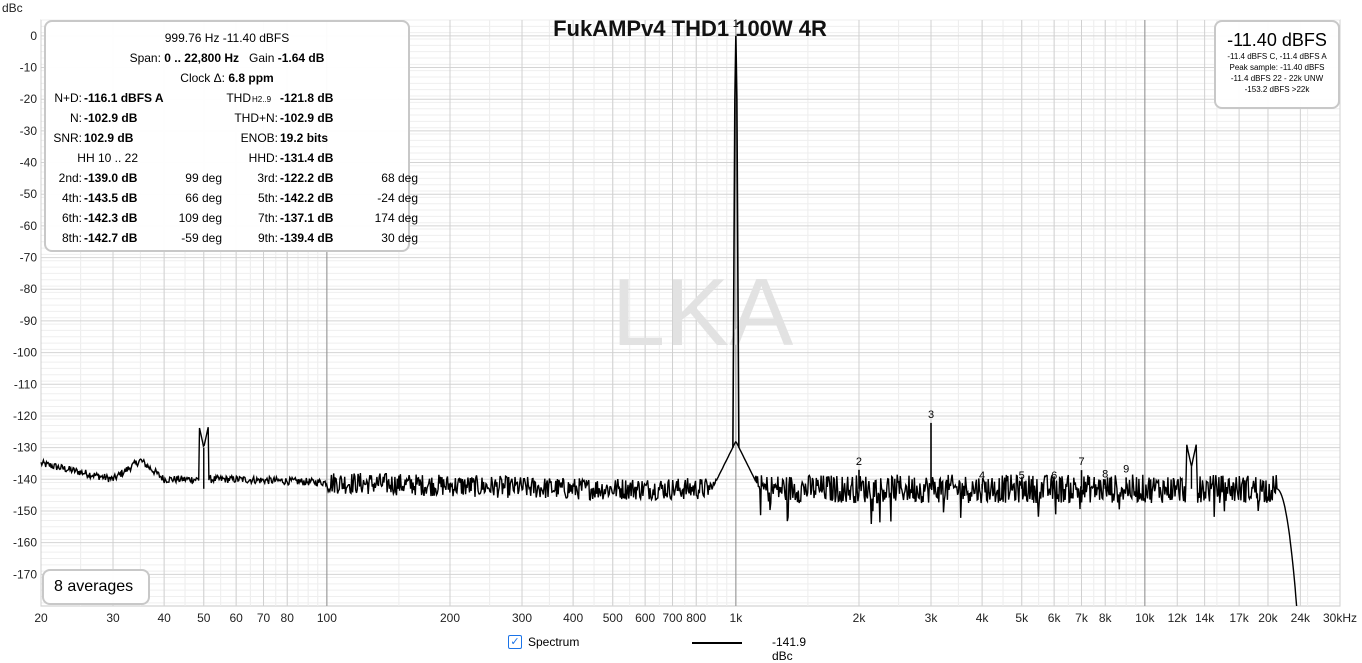 This screenshot has width=1362, height=663. I want to click on stats-clock: Clock Δ: 6.8 ppm, so click(227, 78).